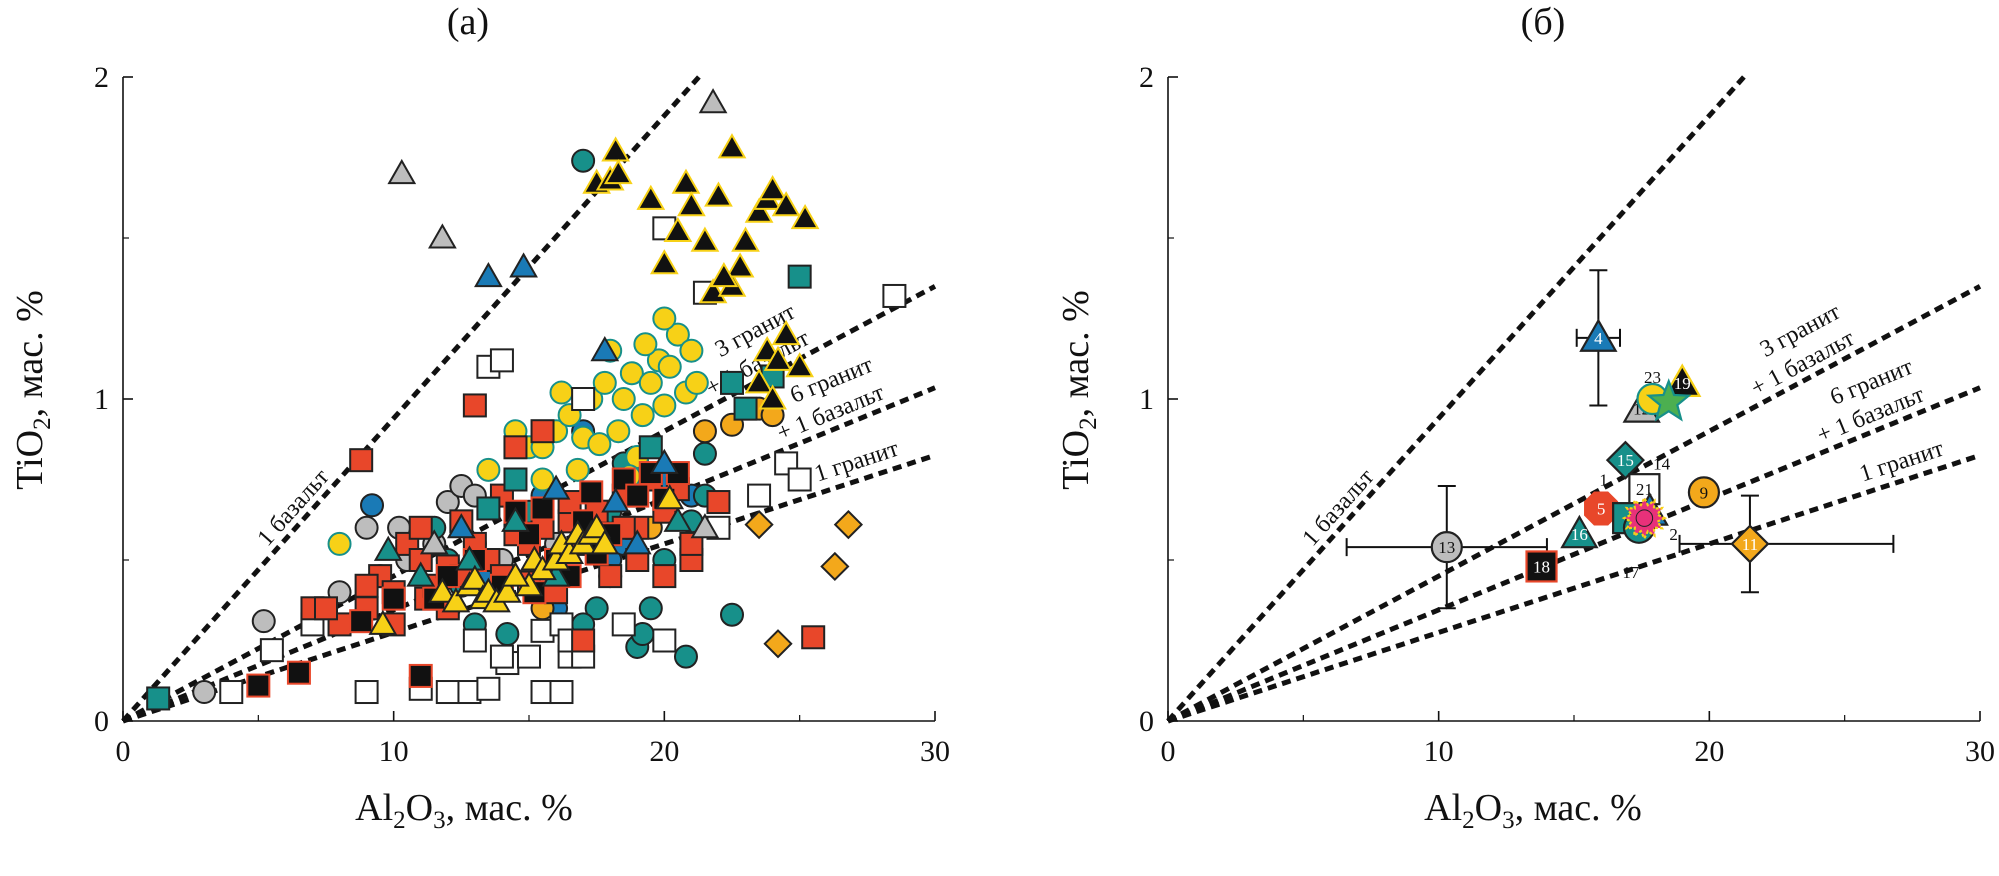 The image size is (1999, 876). What do you see at coordinates (1644, 518) in the screenshot?
I see `starburst-core` at bounding box center [1644, 518].